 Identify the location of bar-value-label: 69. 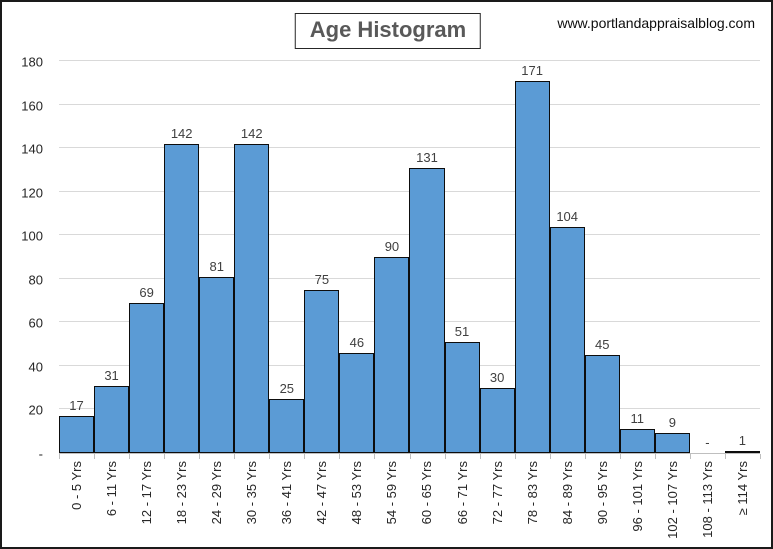
(146, 292).